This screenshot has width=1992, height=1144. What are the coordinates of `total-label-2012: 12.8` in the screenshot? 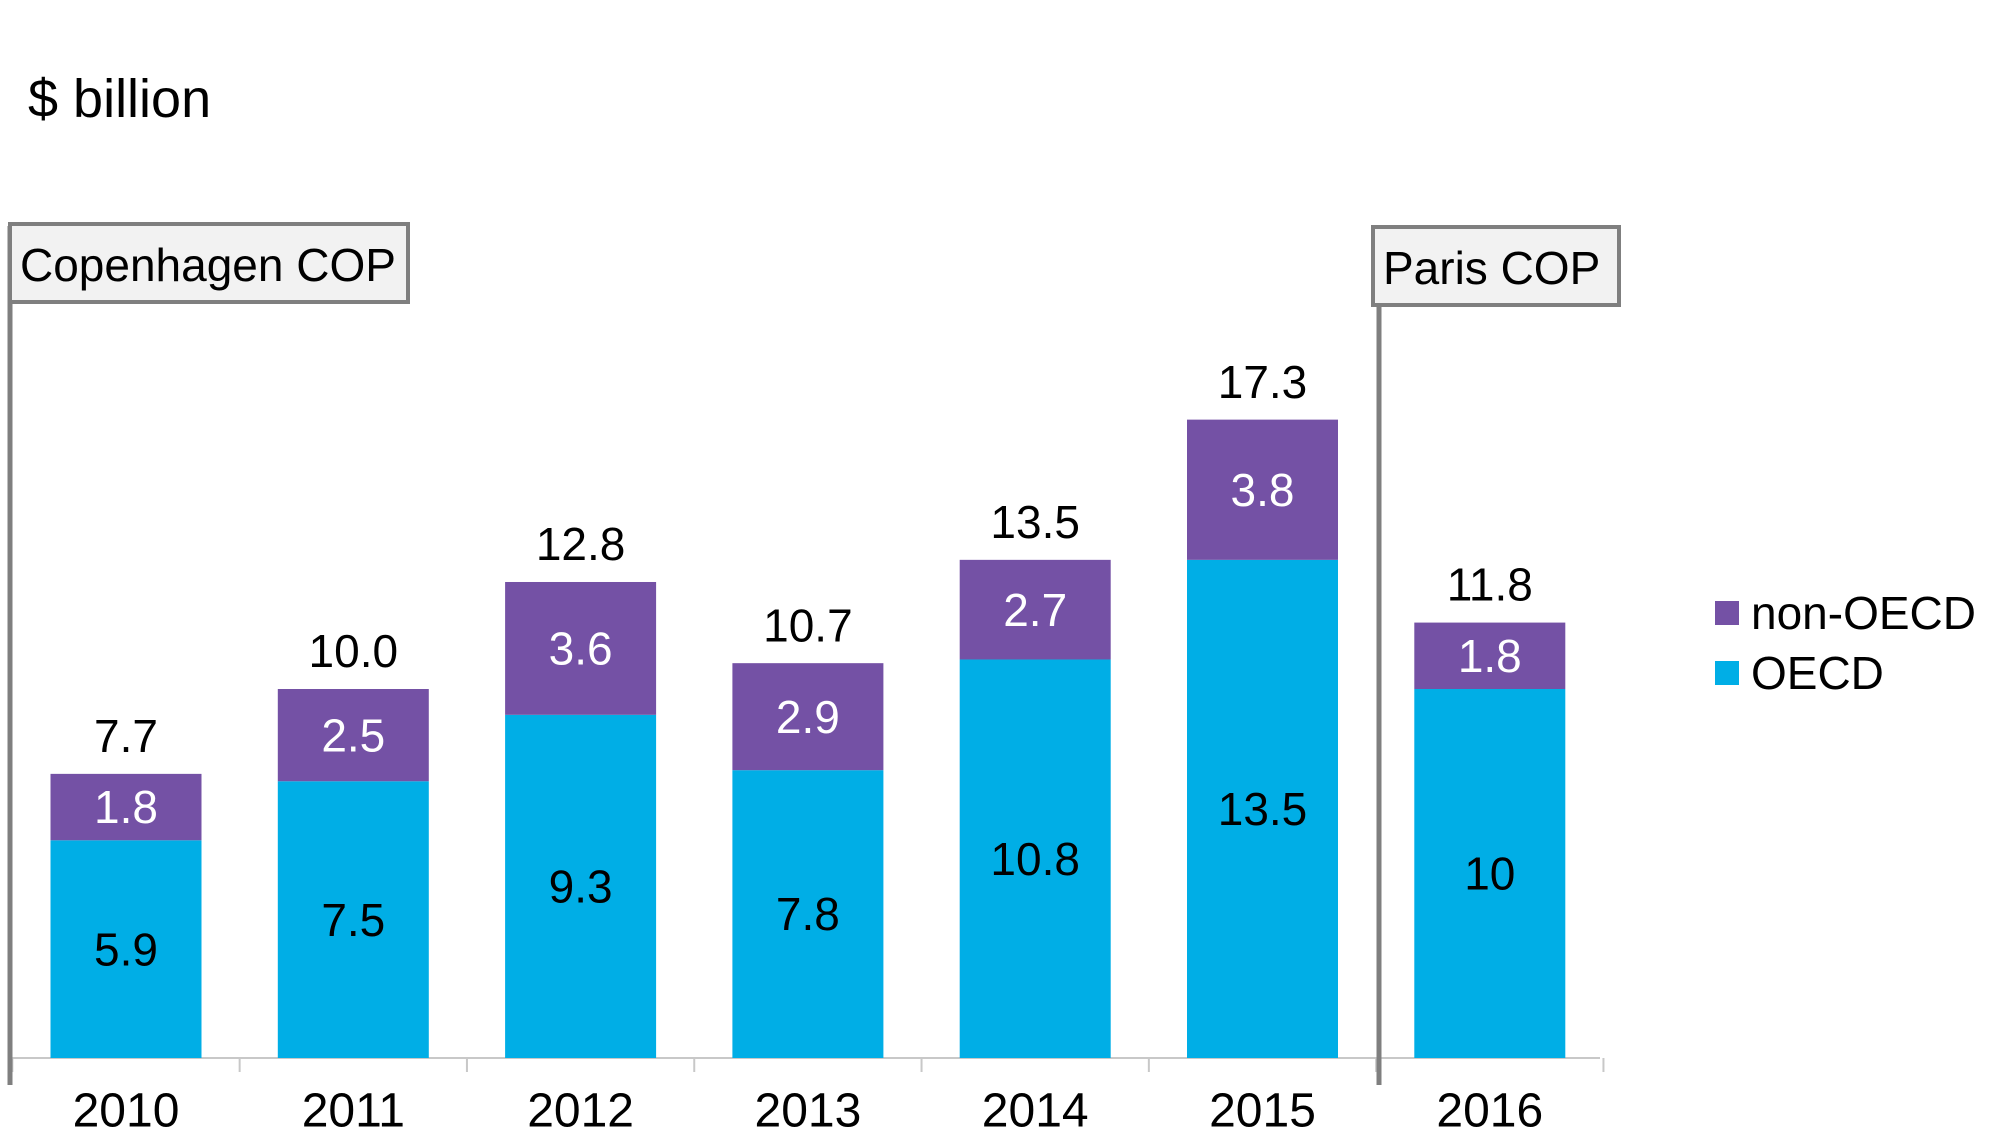 It's located at (581, 544).